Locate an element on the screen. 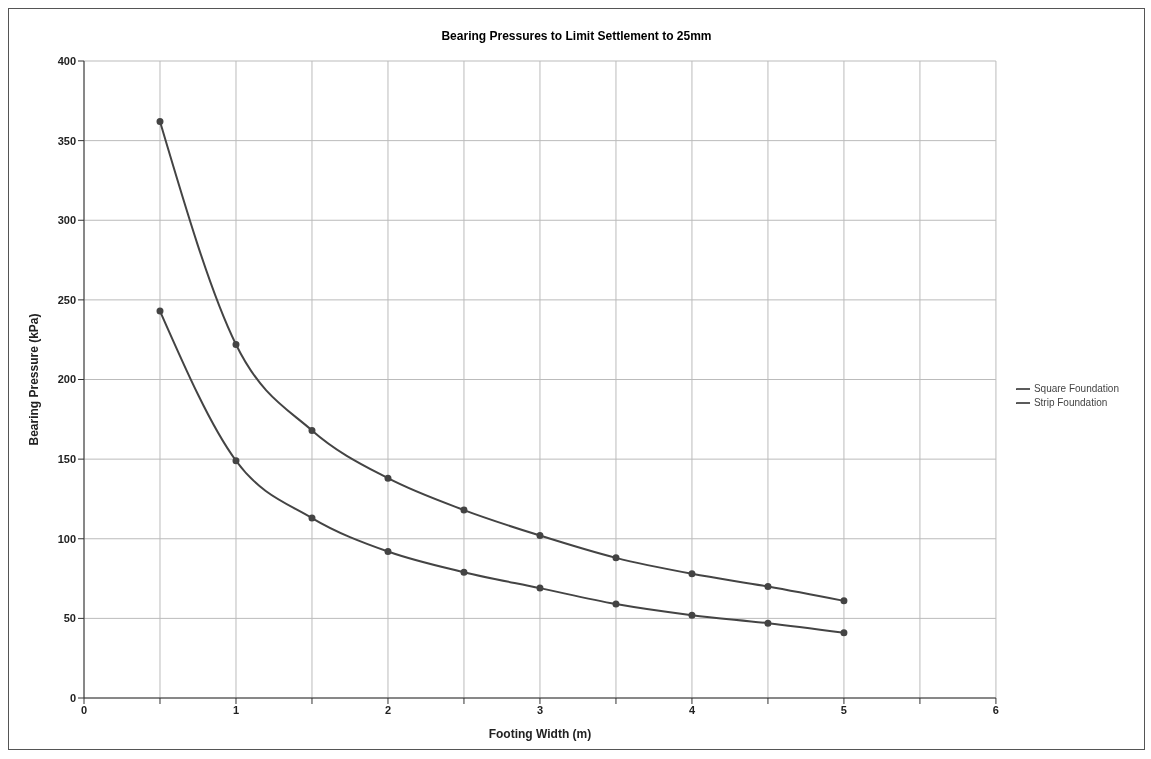 This screenshot has width=1151, height=759. y-tick-label: 100 is located at coordinates (66, 538).